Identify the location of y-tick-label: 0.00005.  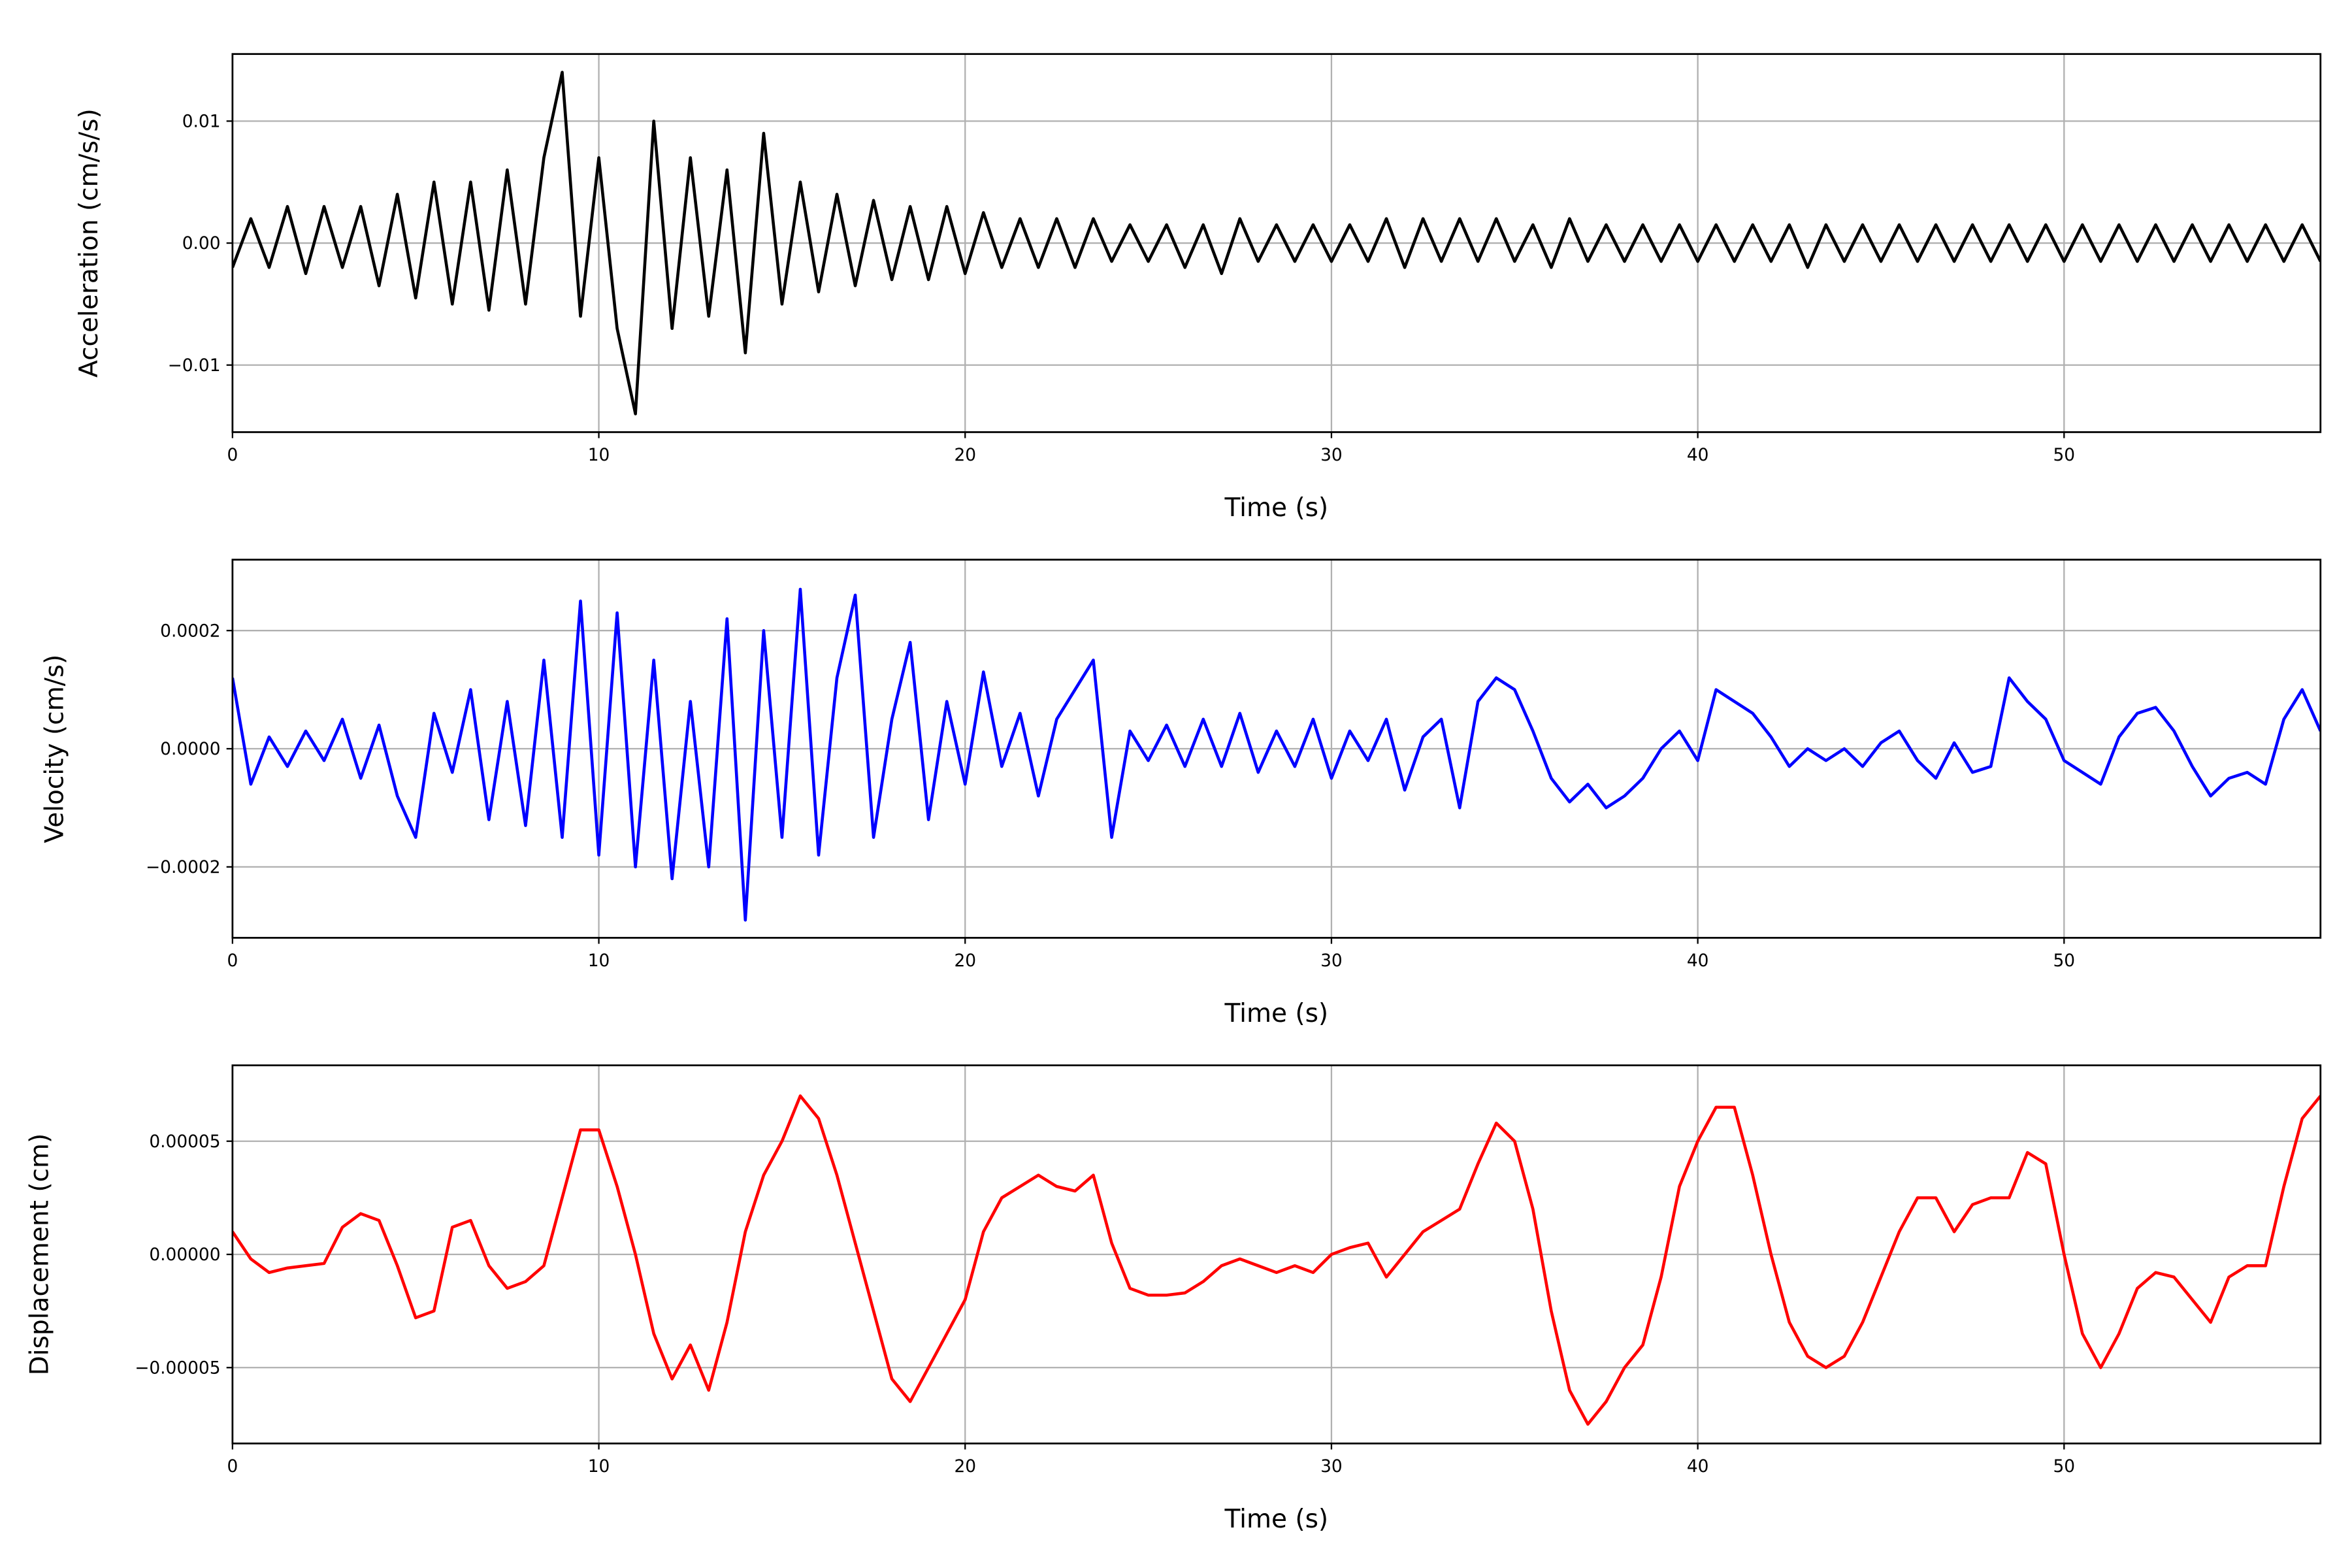
(184, 1142).